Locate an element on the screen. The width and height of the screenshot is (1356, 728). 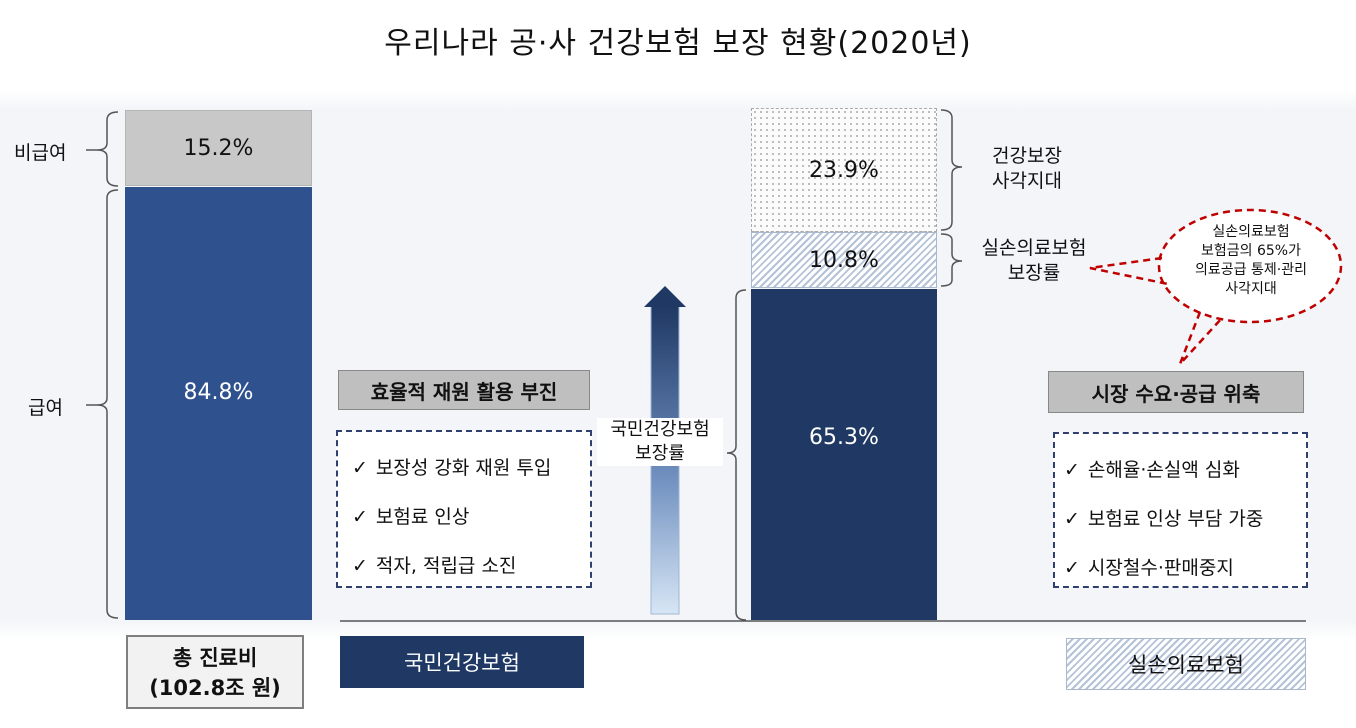
private-issue-item: ✓ 보험료 인상 부담 가중 is located at coordinates (1164, 519).